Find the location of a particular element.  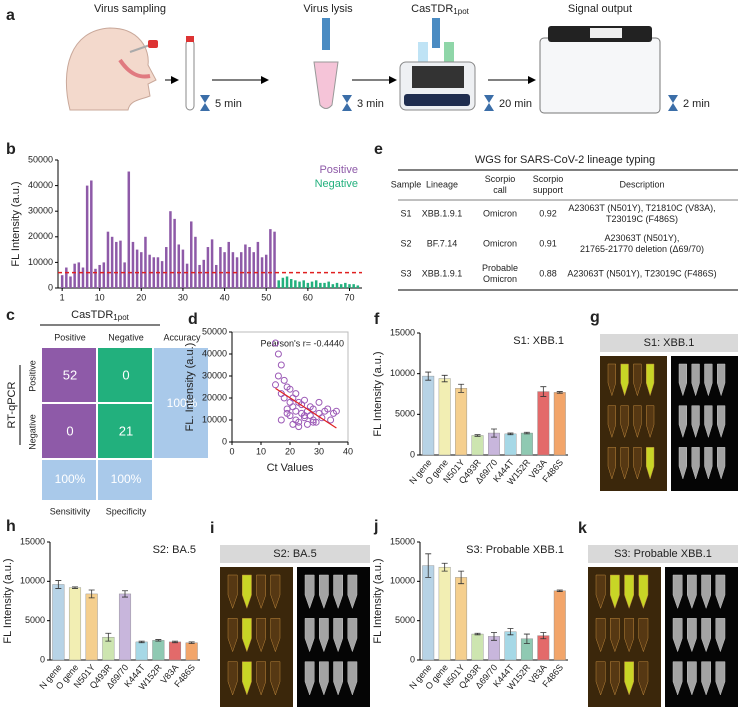

panel-label: f is located at coordinates (377, 319).